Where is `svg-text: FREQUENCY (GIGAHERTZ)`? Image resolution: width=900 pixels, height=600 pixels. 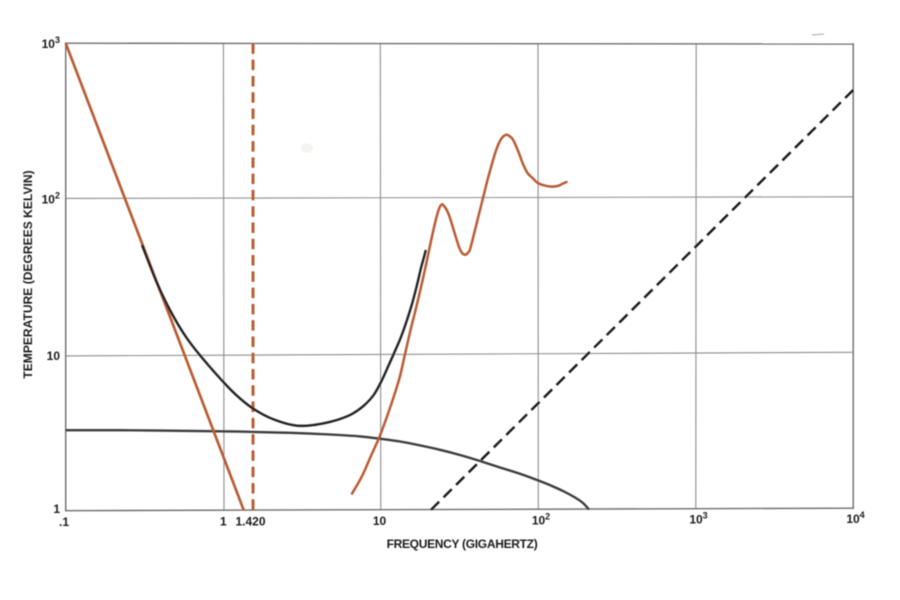
svg-text: FREQUENCY (GIGAHERTZ) is located at coordinates (462, 544).